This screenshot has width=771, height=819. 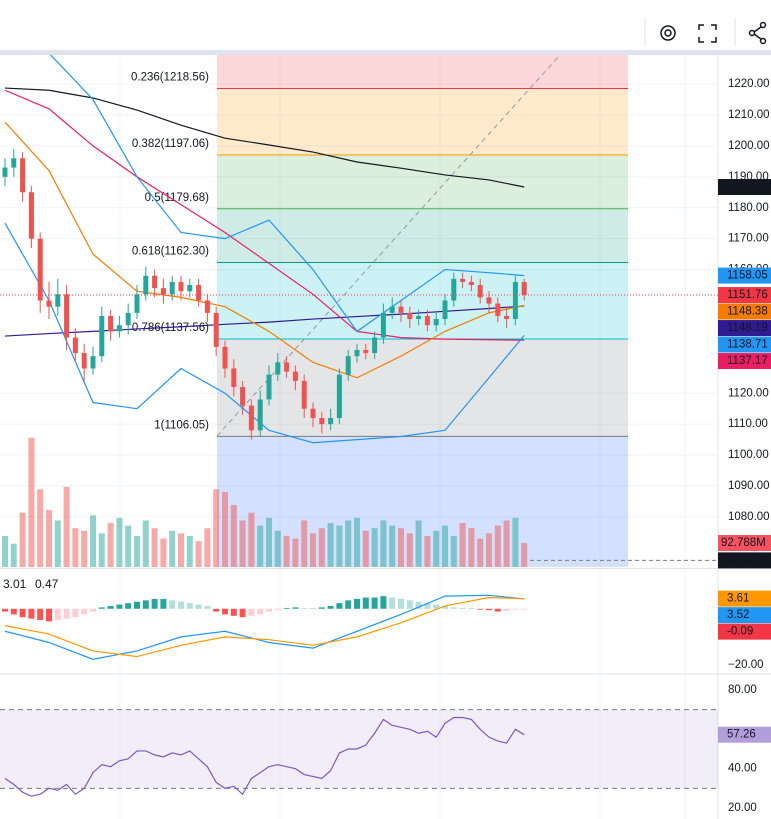 I want to click on y-tick-label: 1120.00, so click(x=748, y=393).